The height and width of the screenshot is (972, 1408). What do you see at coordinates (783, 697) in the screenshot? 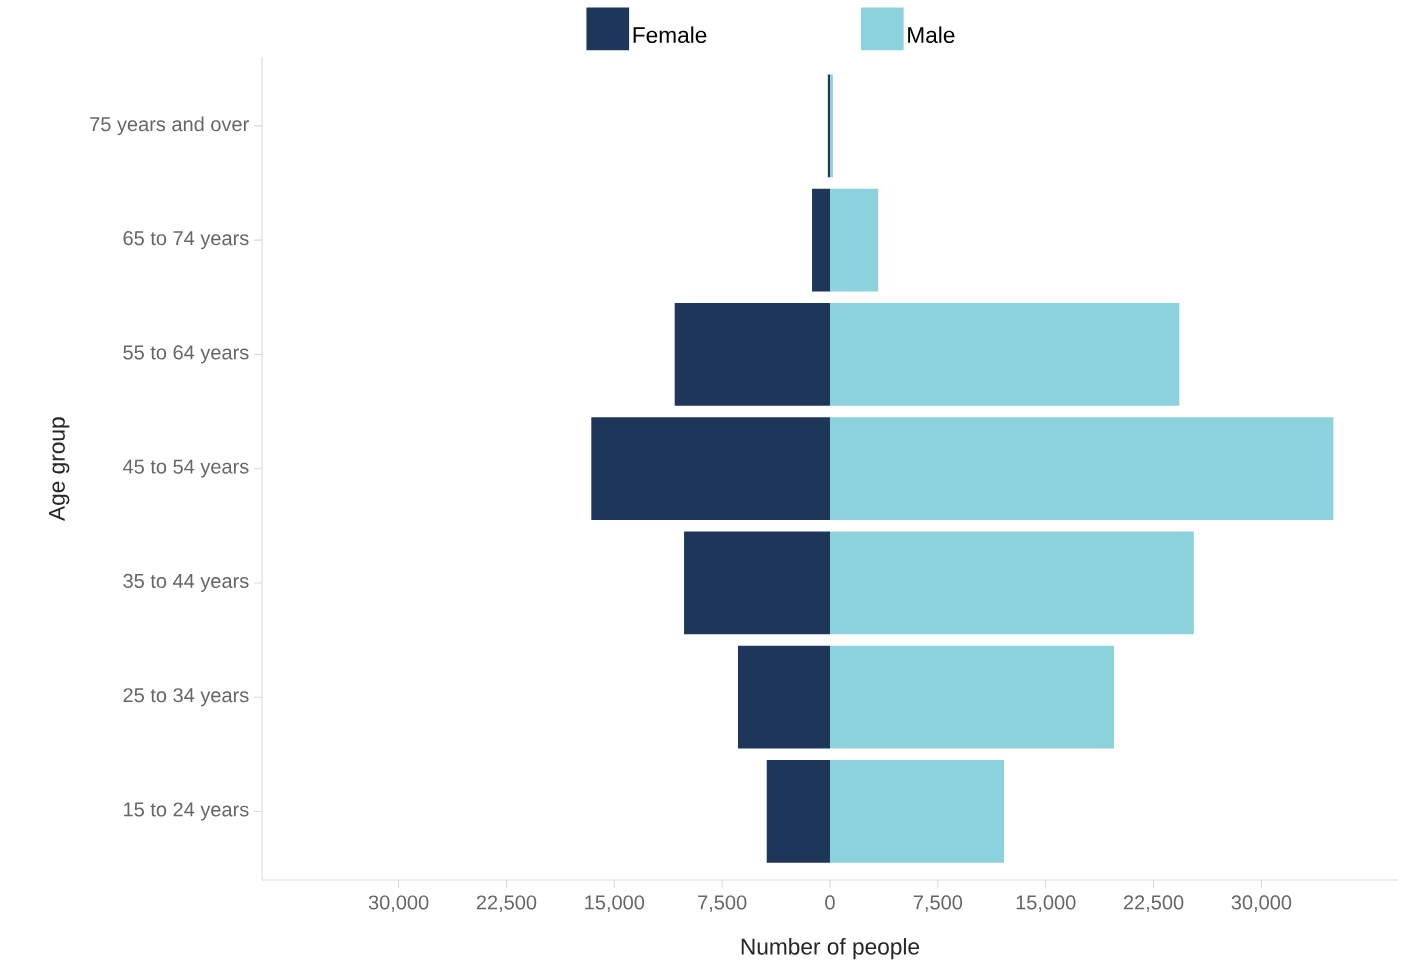
I see `bar` at bounding box center [783, 697].